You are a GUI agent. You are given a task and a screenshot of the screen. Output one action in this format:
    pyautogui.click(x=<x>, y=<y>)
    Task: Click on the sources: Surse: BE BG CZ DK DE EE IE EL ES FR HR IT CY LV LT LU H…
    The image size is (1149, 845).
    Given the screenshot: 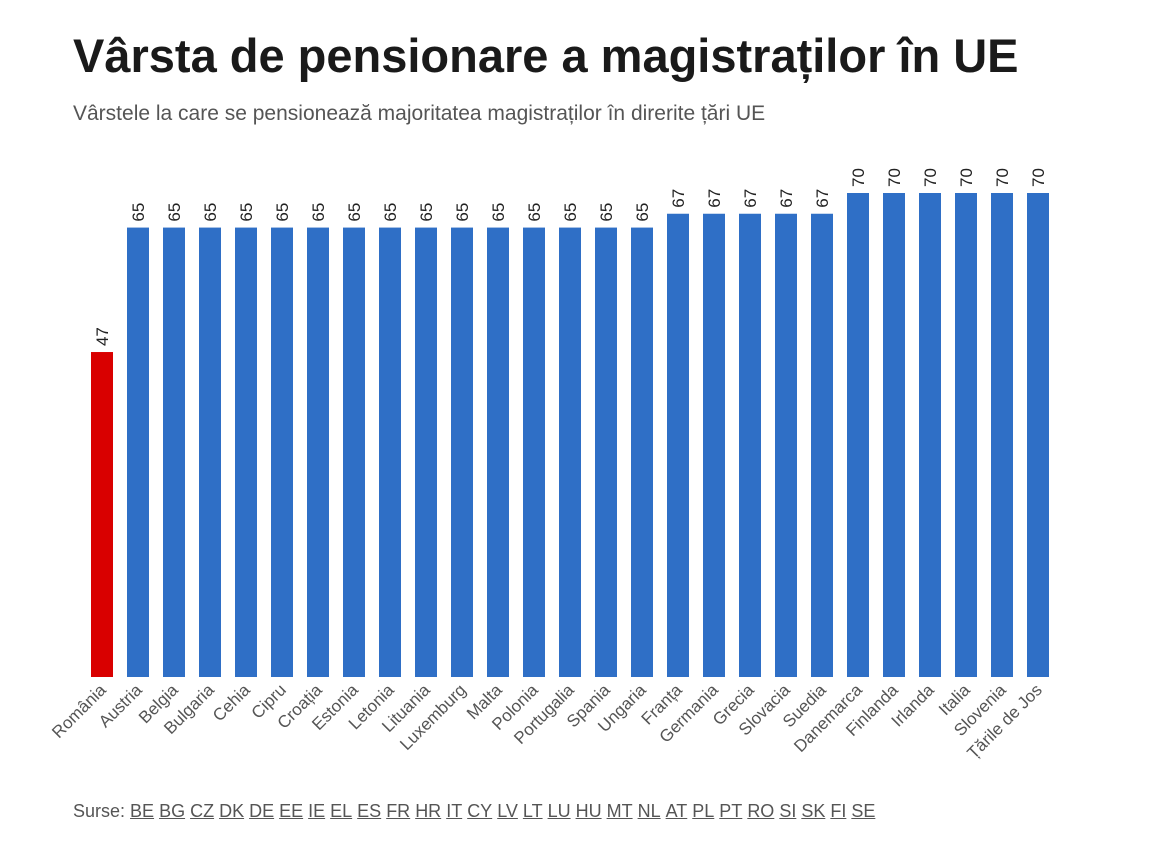 What is the action you would take?
    pyautogui.click(x=476, y=811)
    